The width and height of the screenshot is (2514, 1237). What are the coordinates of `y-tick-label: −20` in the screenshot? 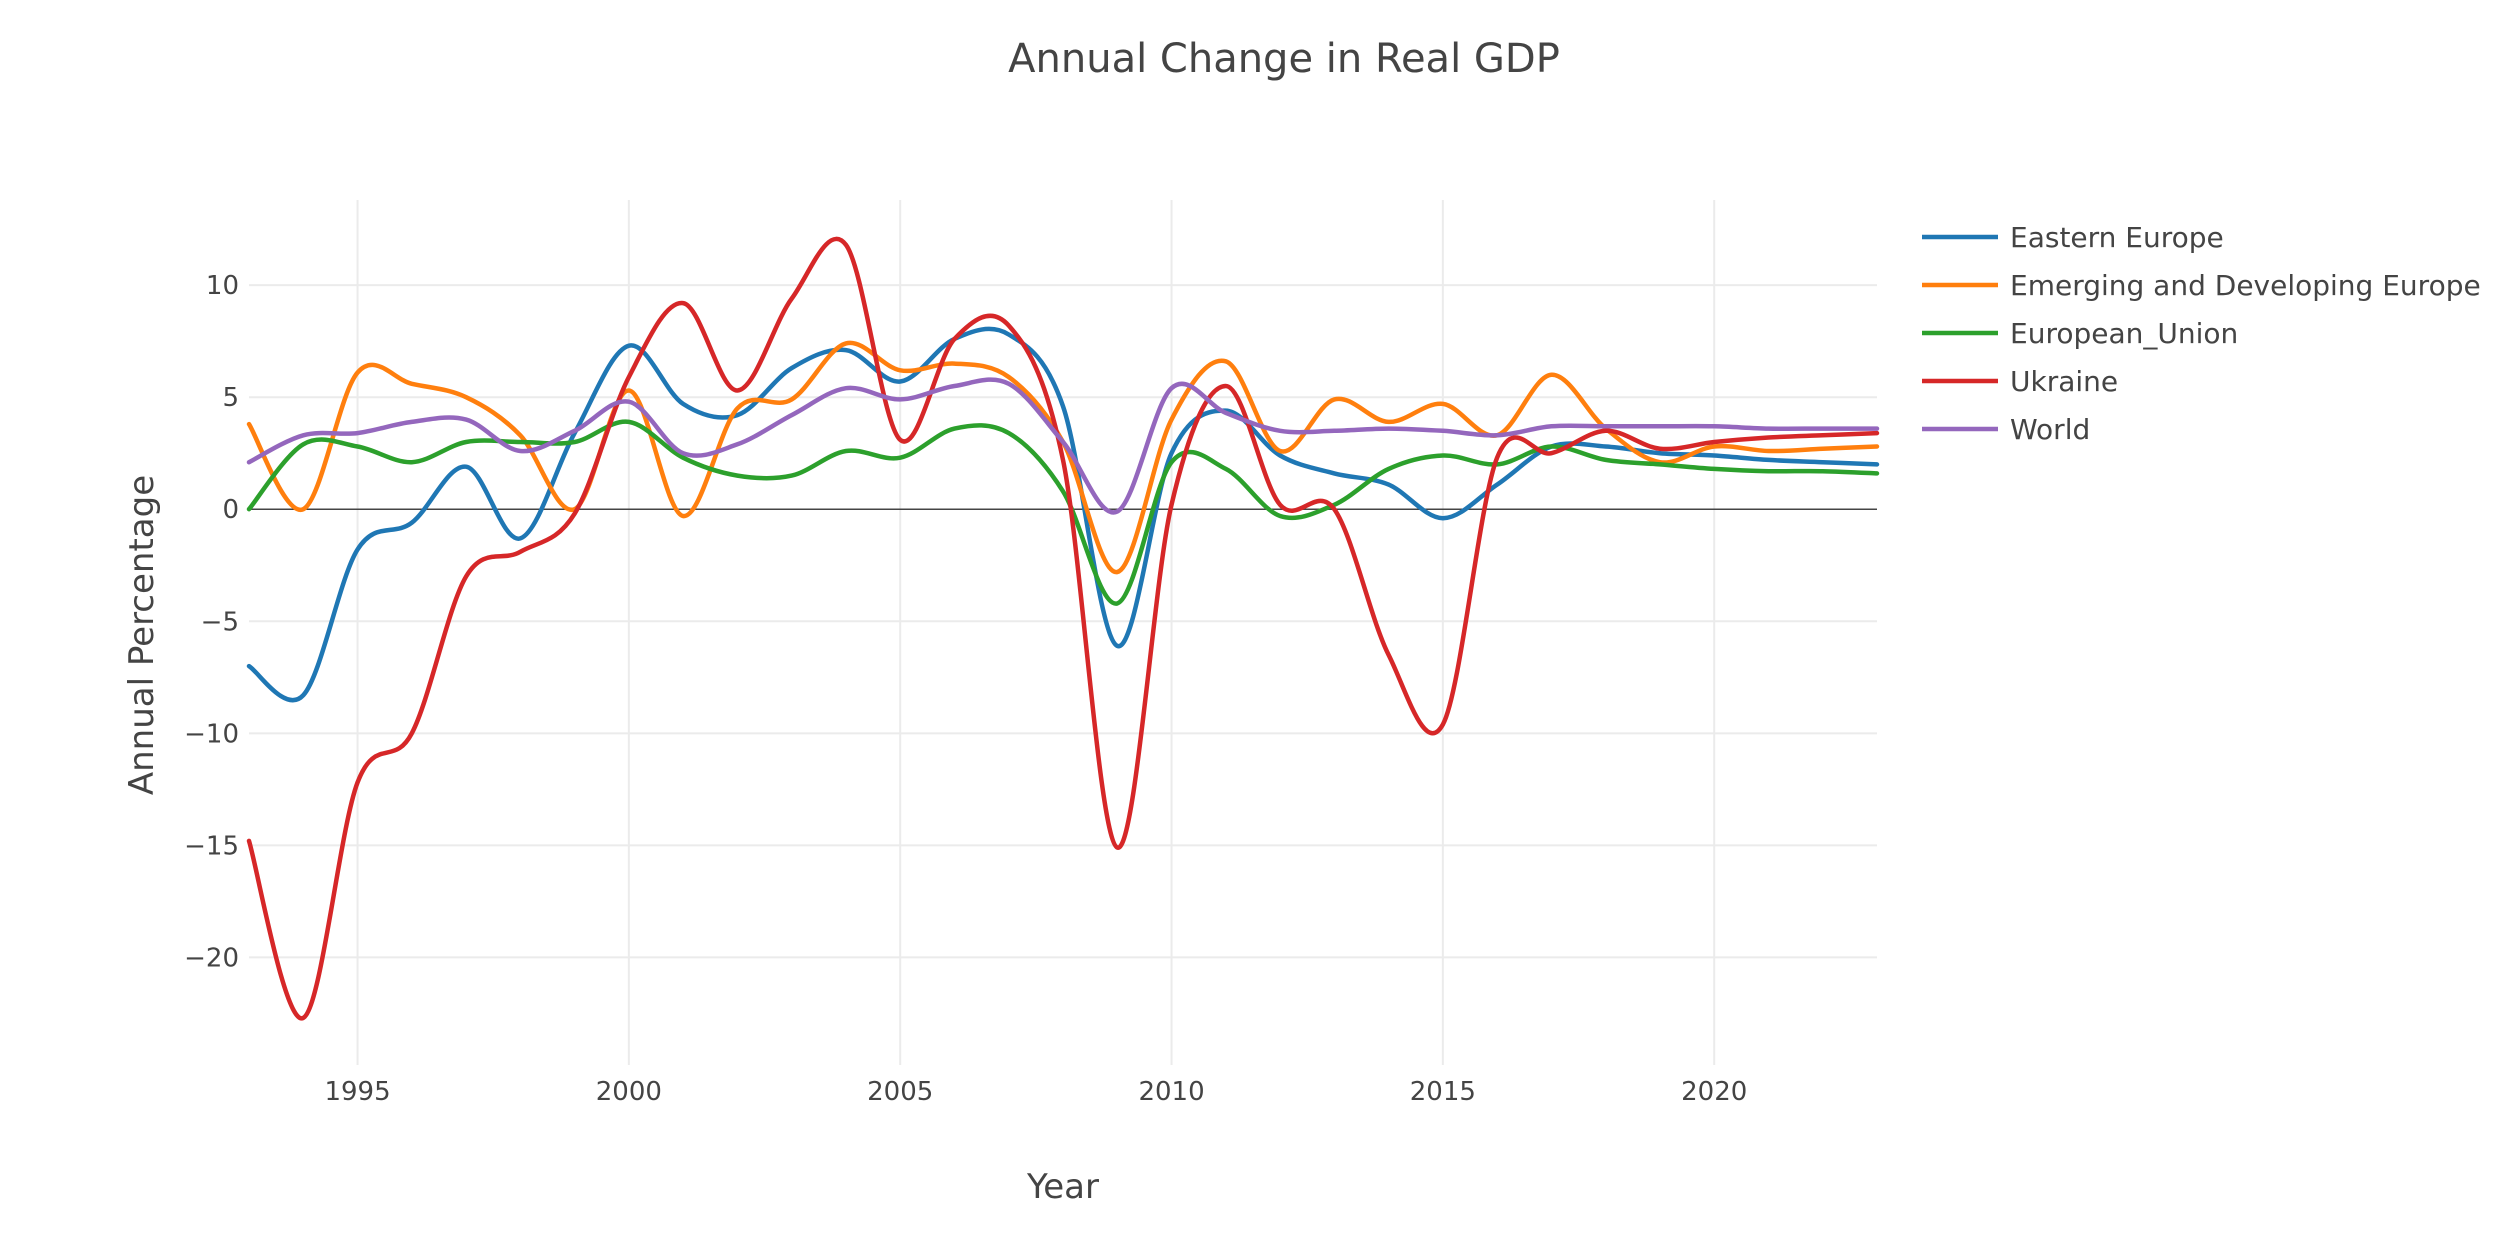 It's located at (211, 958).